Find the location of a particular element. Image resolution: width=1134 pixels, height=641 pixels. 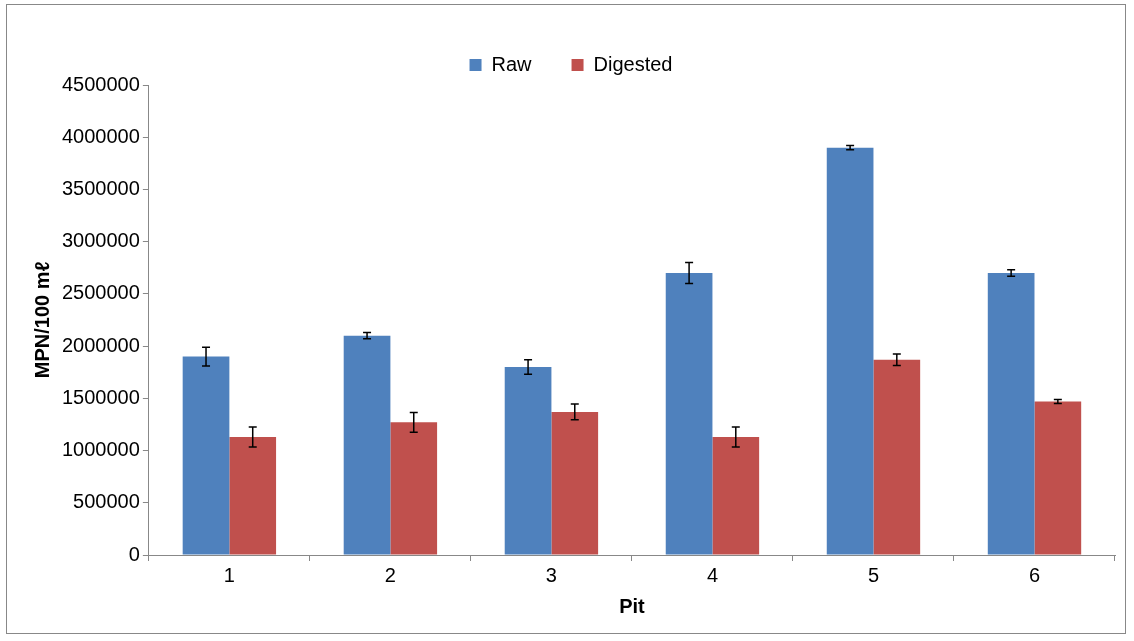

y-tick-label: 0 is located at coordinates (134, 553).